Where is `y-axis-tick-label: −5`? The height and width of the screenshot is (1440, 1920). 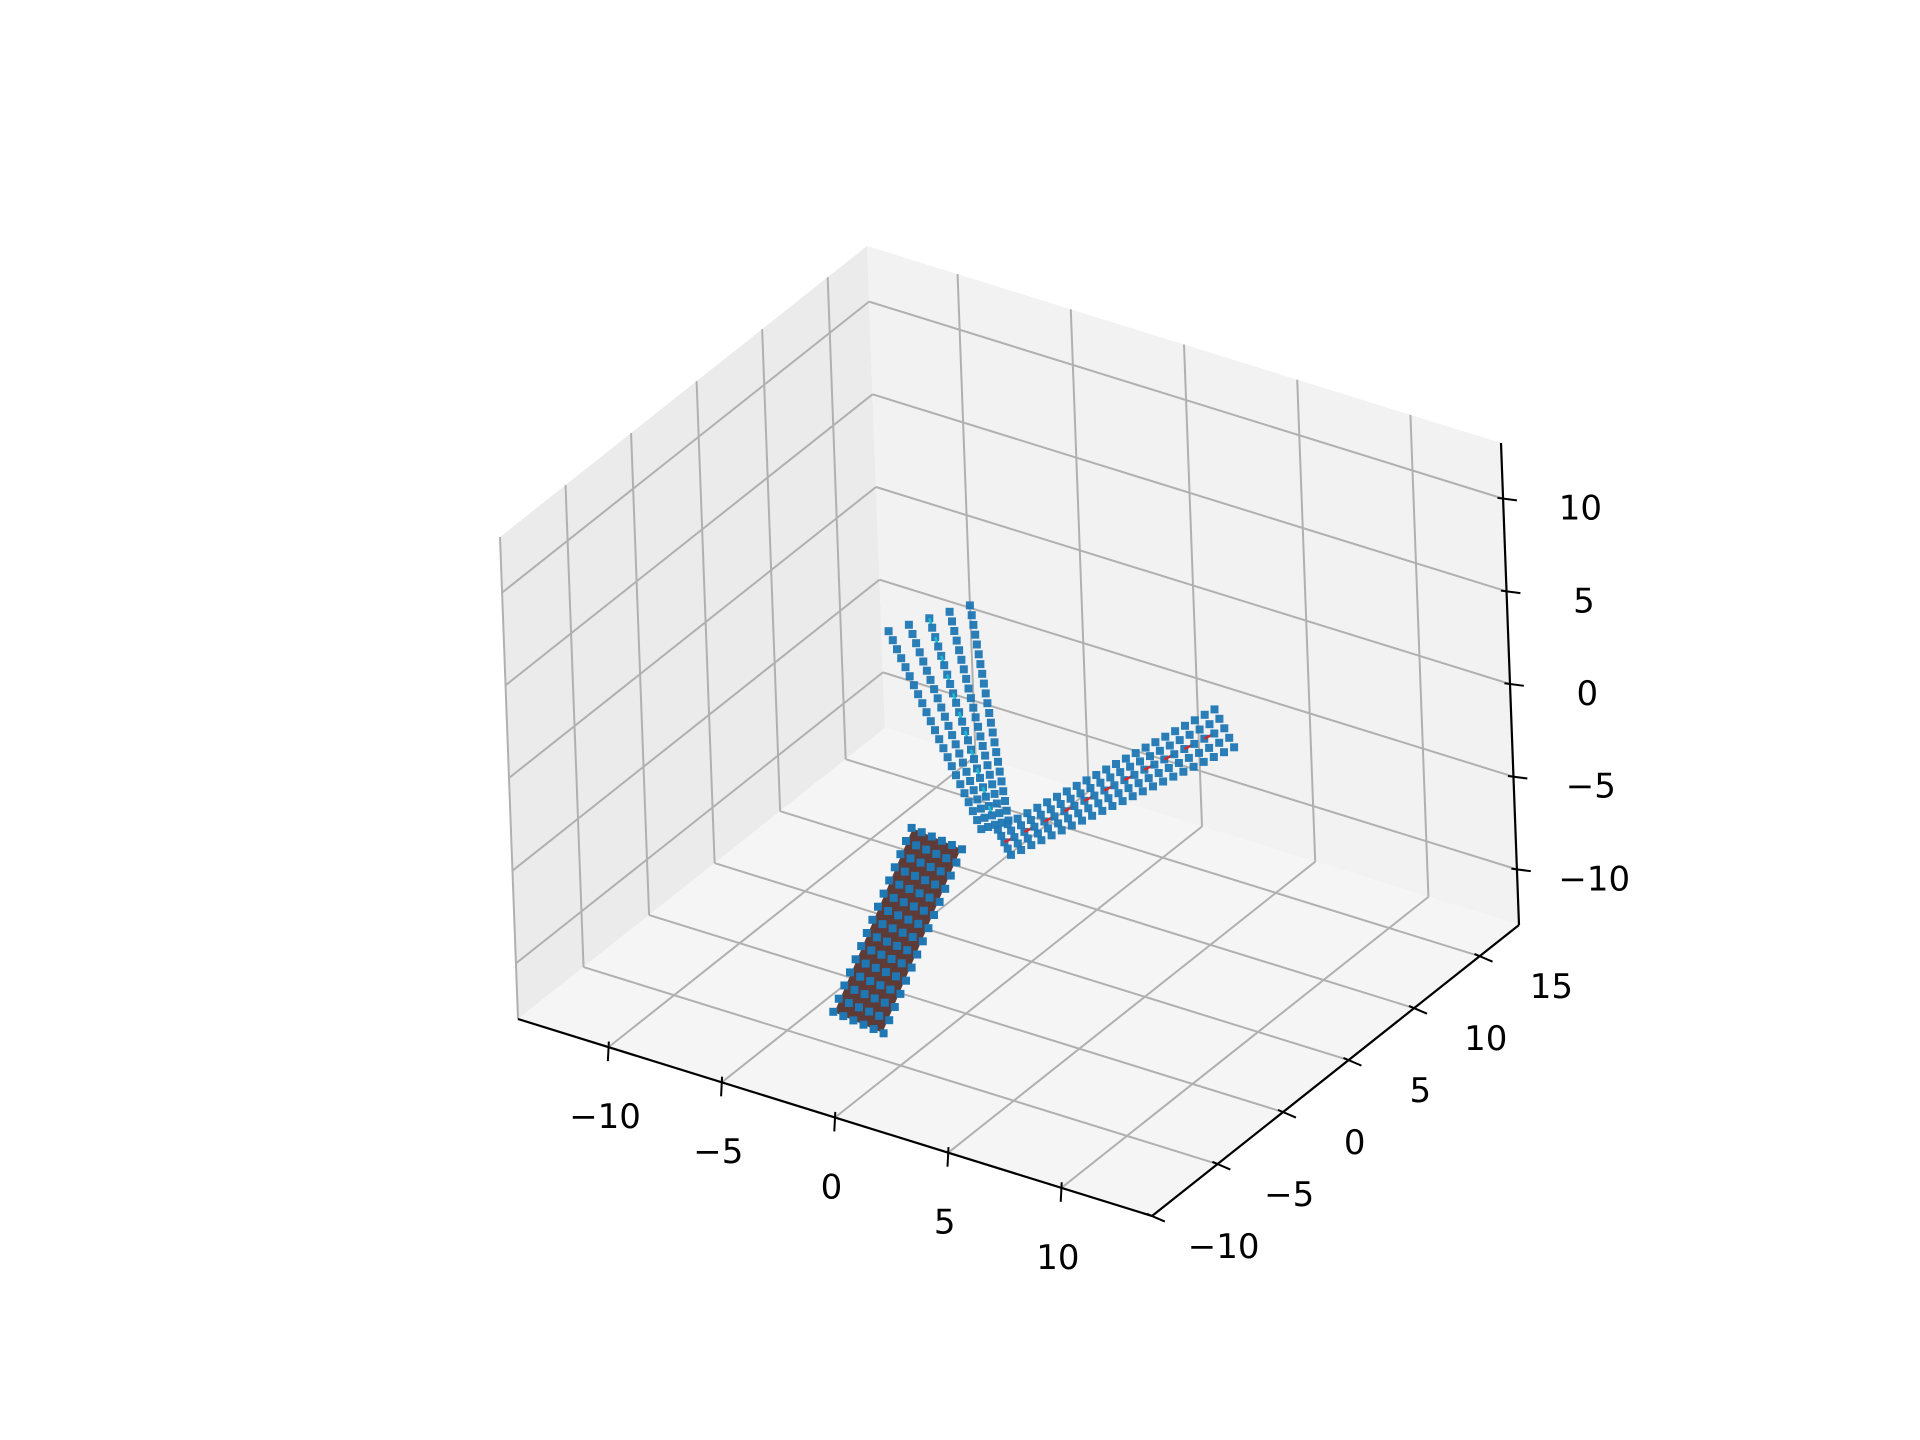 y-axis-tick-label: −5 is located at coordinates (1289, 1195).